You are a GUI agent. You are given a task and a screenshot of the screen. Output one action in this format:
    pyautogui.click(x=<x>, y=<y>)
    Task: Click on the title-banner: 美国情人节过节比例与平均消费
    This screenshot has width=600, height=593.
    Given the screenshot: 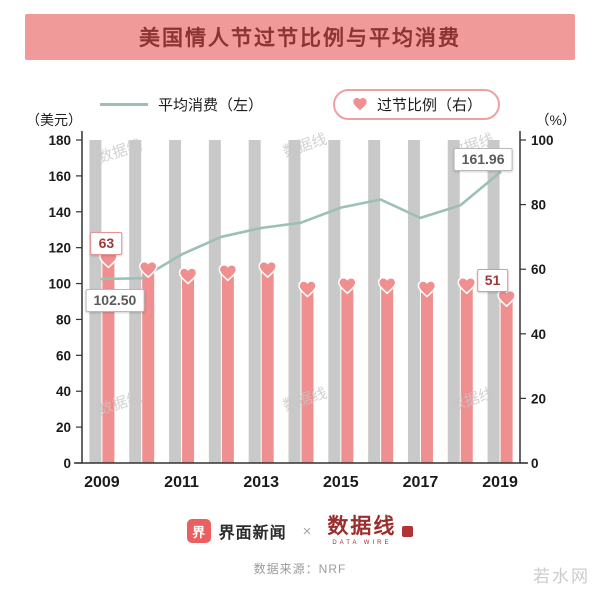 What is the action you would take?
    pyautogui.click(x=300, y=37)
    